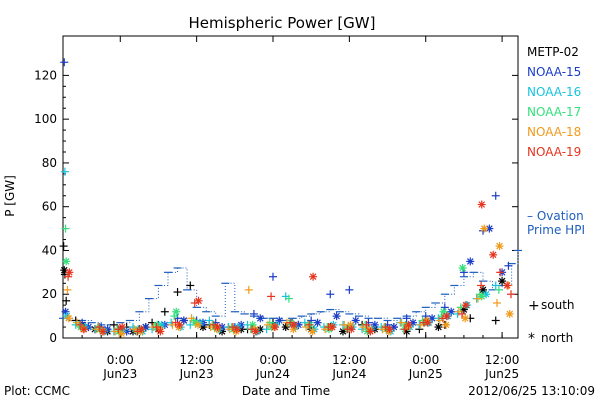 This screenshot has height=404, width=600. Describe the element at coordinates (554, 152) in the screenshot. I see `legend-entry: NOAA-19` at that location.